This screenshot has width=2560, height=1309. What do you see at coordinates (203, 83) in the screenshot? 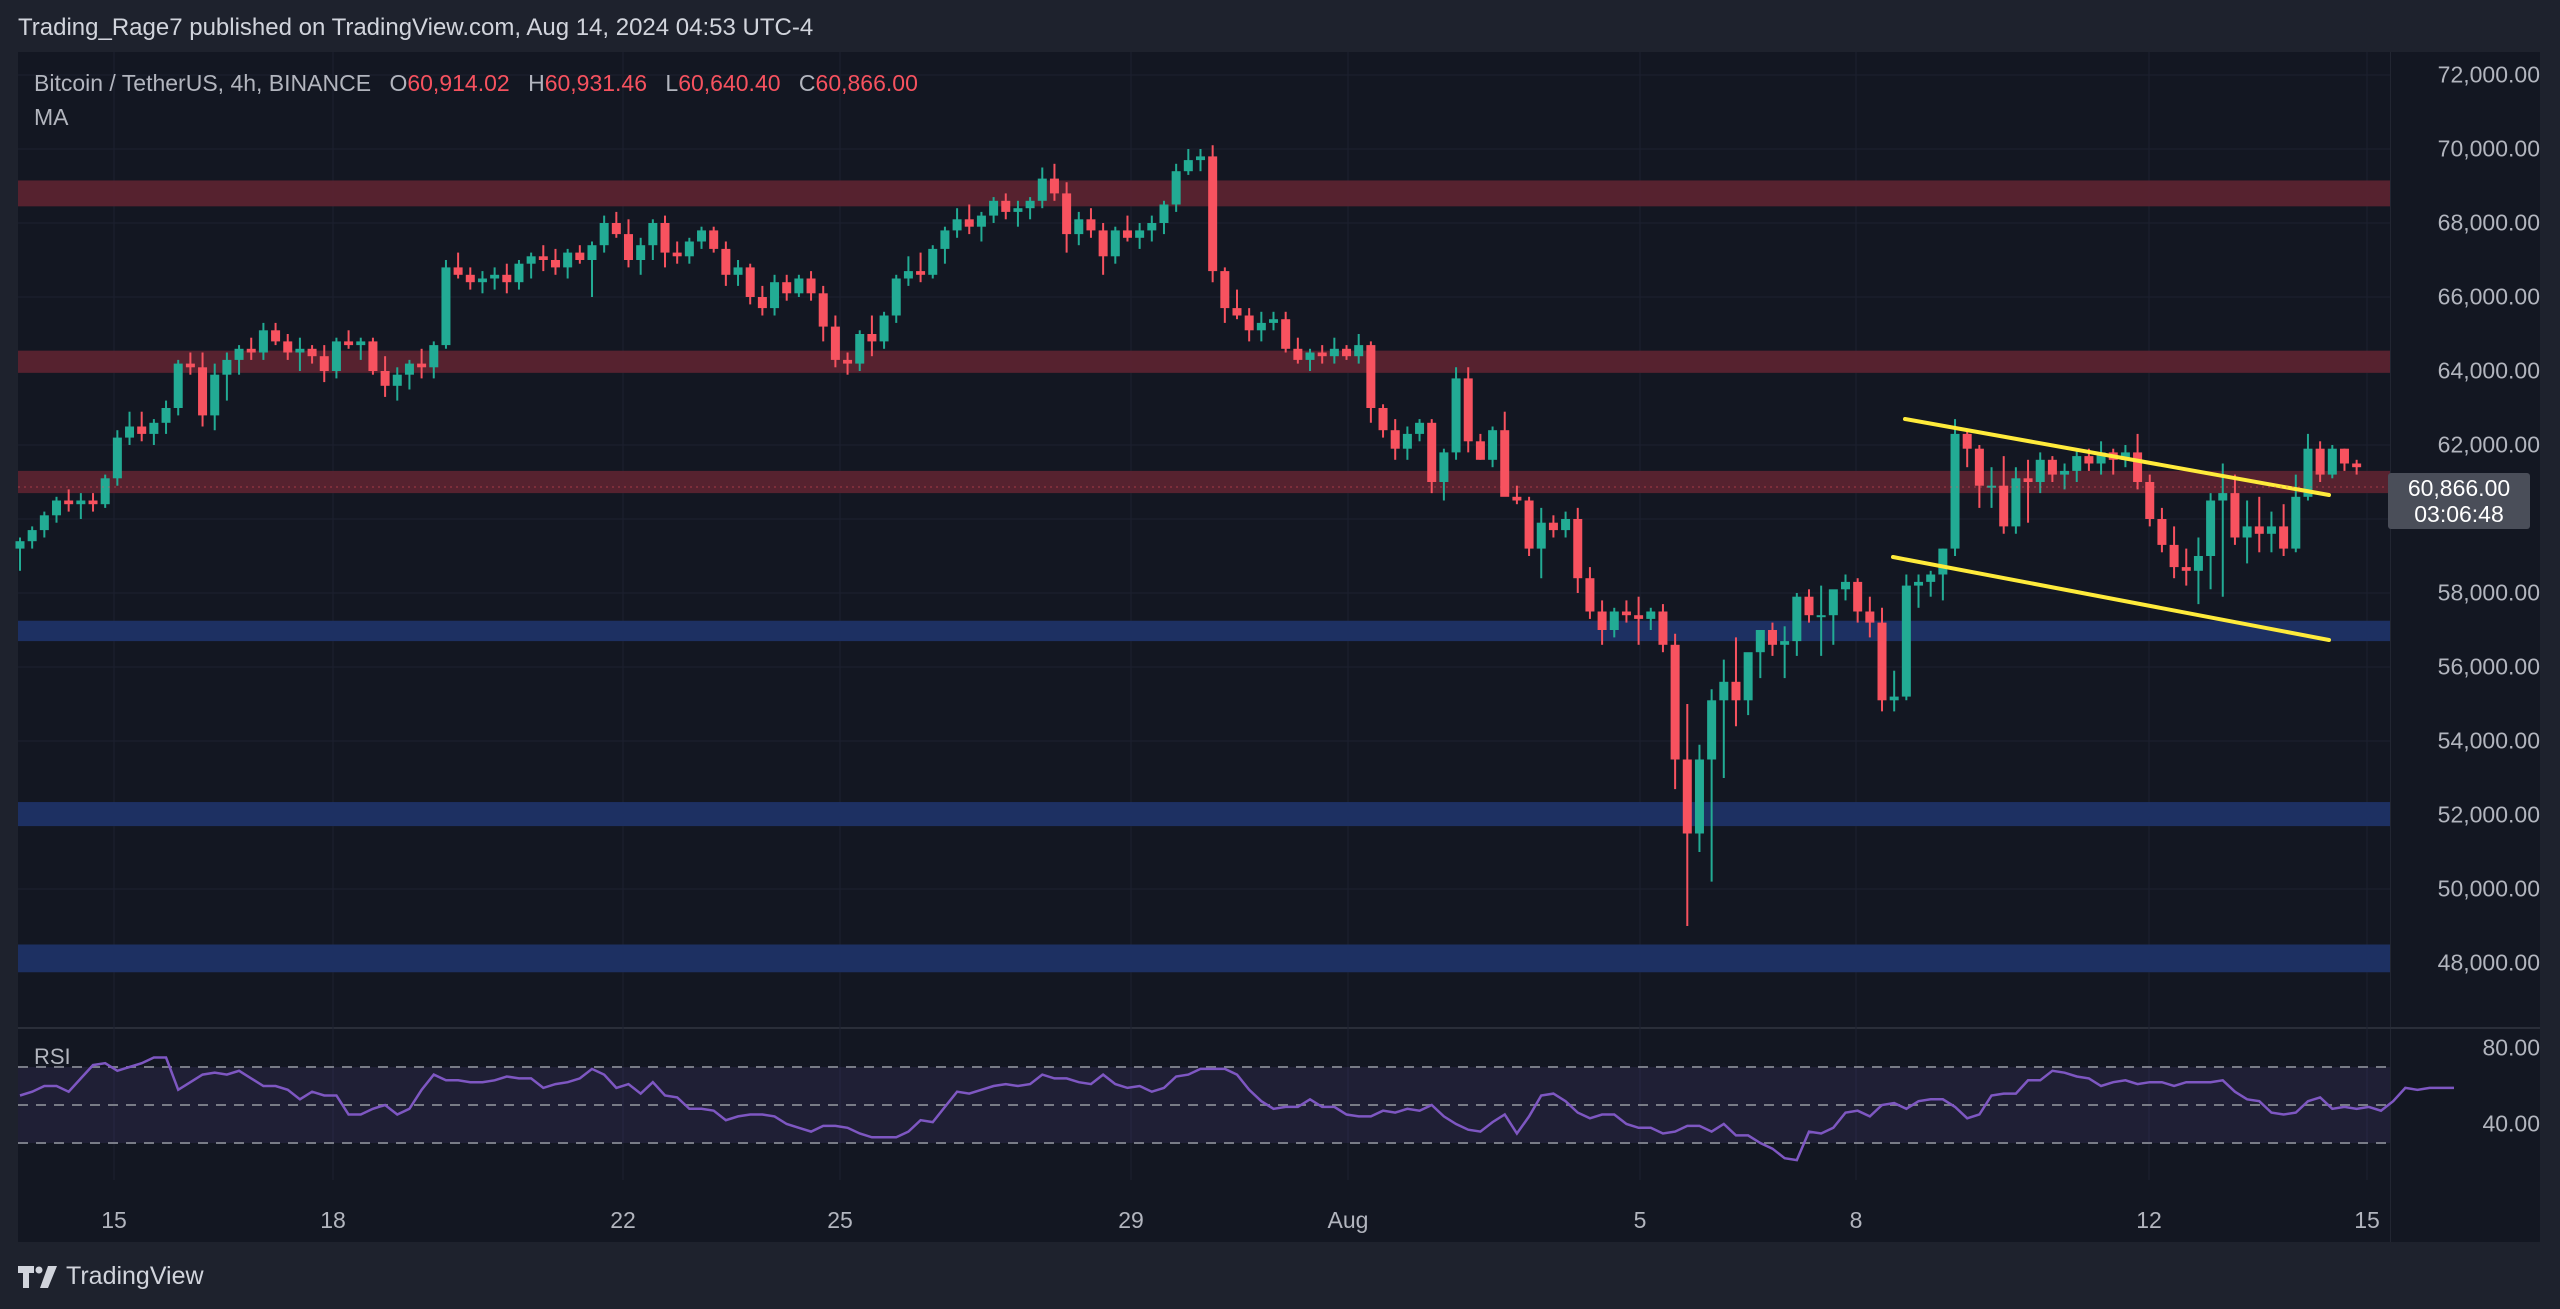
I see `symbol-title: Bitcoin / TetherUS, 4h, BINANCE` at bounding box center [203, 83].